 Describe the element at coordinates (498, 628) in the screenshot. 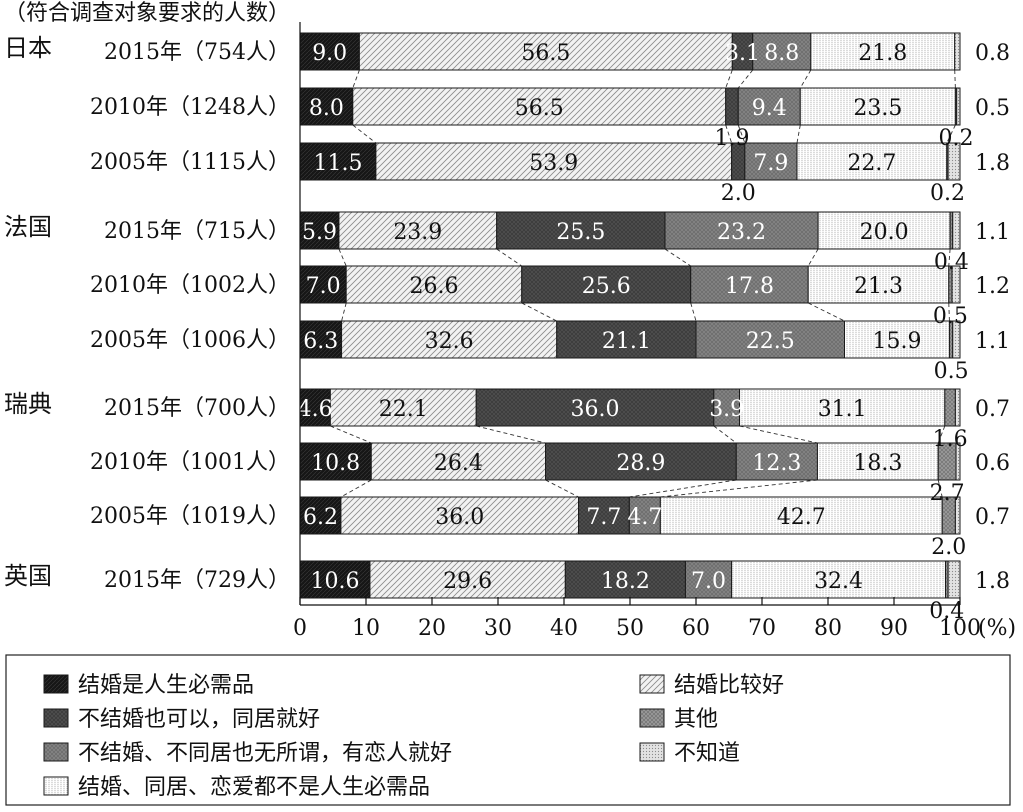

I see `x-tick-label: 30` at that location.